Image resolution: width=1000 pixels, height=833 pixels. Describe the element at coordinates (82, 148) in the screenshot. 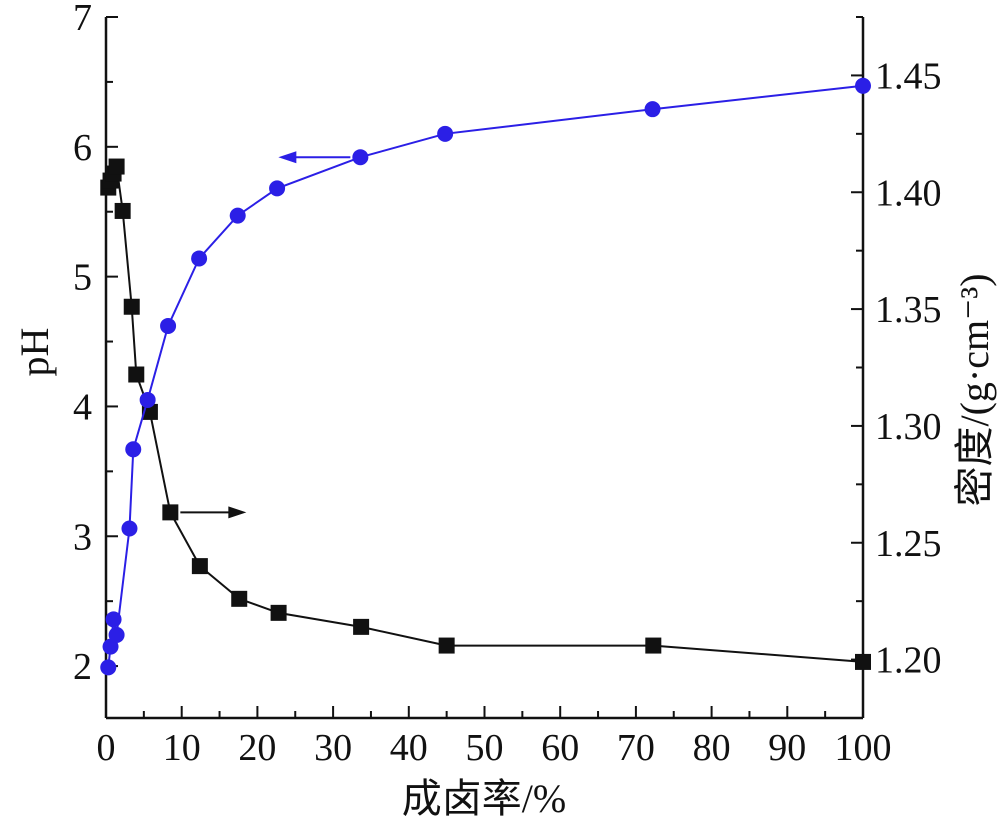

I see `left-y-tick-label: 6` at that location.